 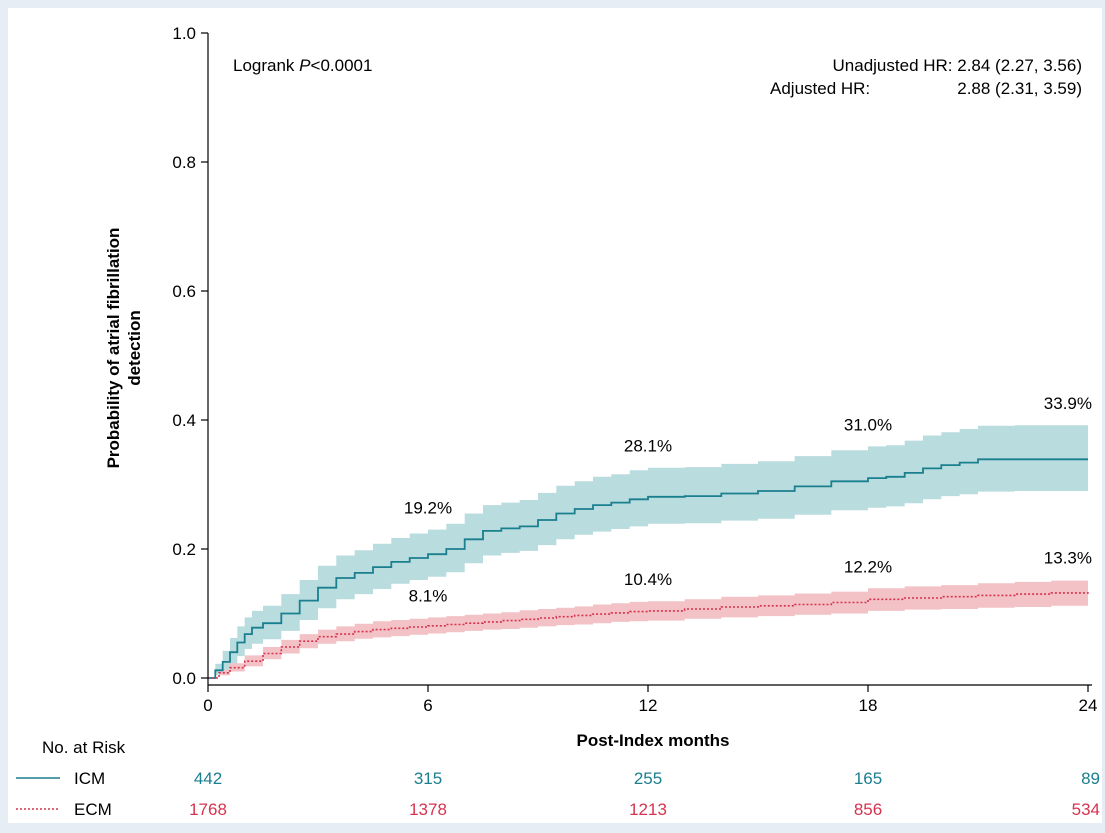 What do you see at coordinates (184, 291) in the screenshot?
I see `y-tick-label: 0.6` at bounding box center [184, 291].